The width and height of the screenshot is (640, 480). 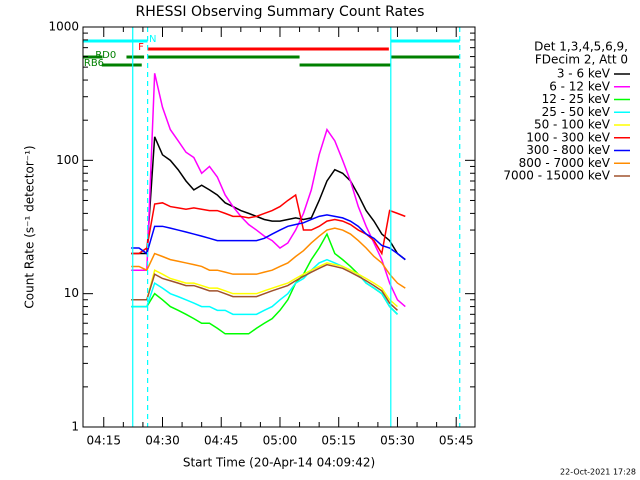 What do you see at coordinates (576, 112) in the screenshot?
I see `legend-label: 25 - 50 keV` at bounding box center [576, 112].